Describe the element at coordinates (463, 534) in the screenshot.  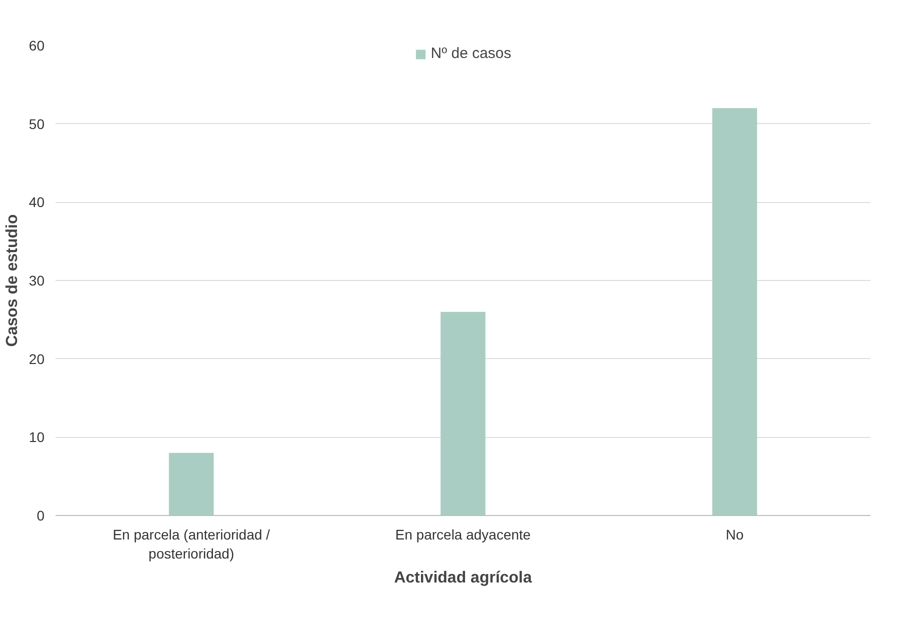
I see `x-tick-label: En parcela adyacente` at that location.